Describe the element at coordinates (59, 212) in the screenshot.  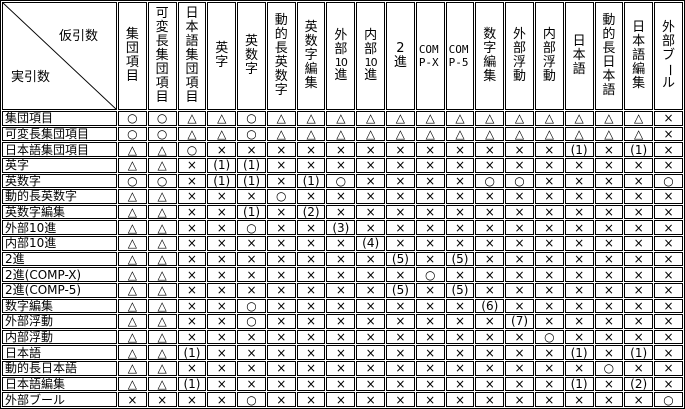
I see `row-header: 英数字編集` at that location.